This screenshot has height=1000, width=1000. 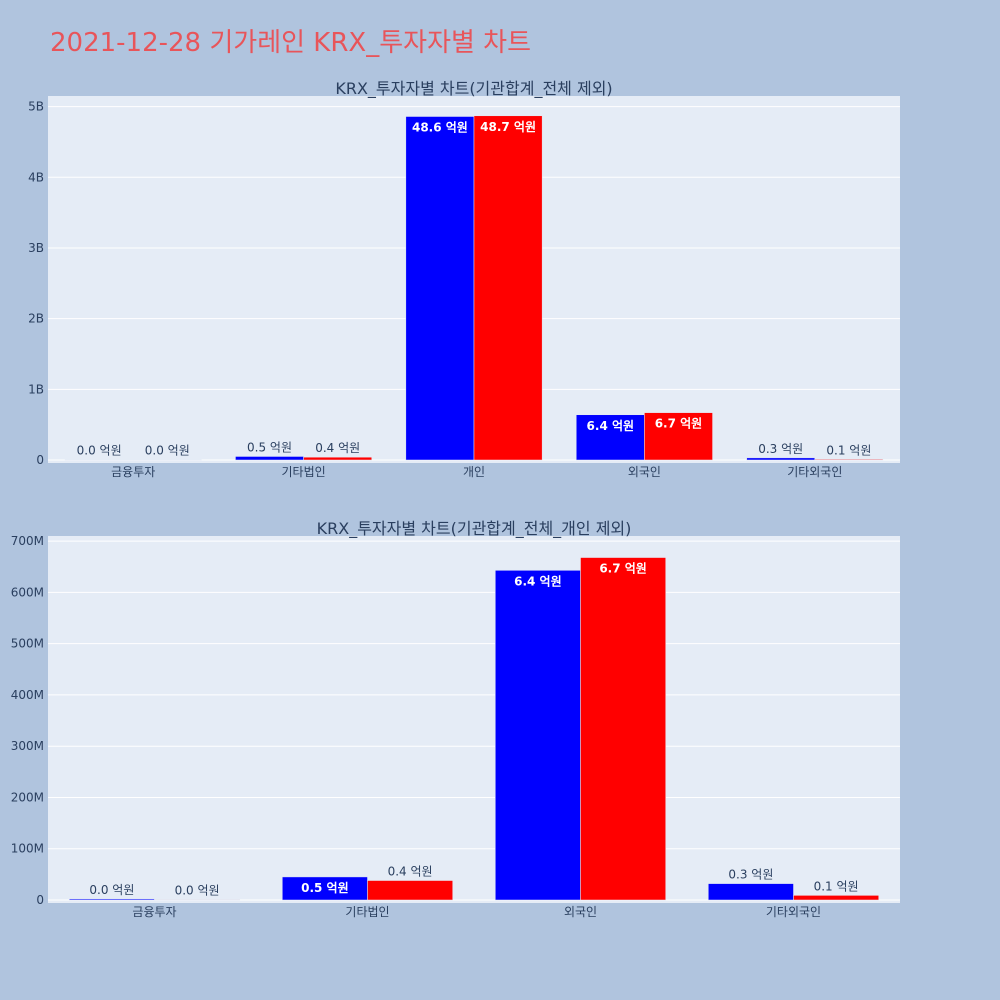 I want to click on page-title: 2021-12-28 기가레인 KRX_투자자별 차트, so click(x=291, y=43).